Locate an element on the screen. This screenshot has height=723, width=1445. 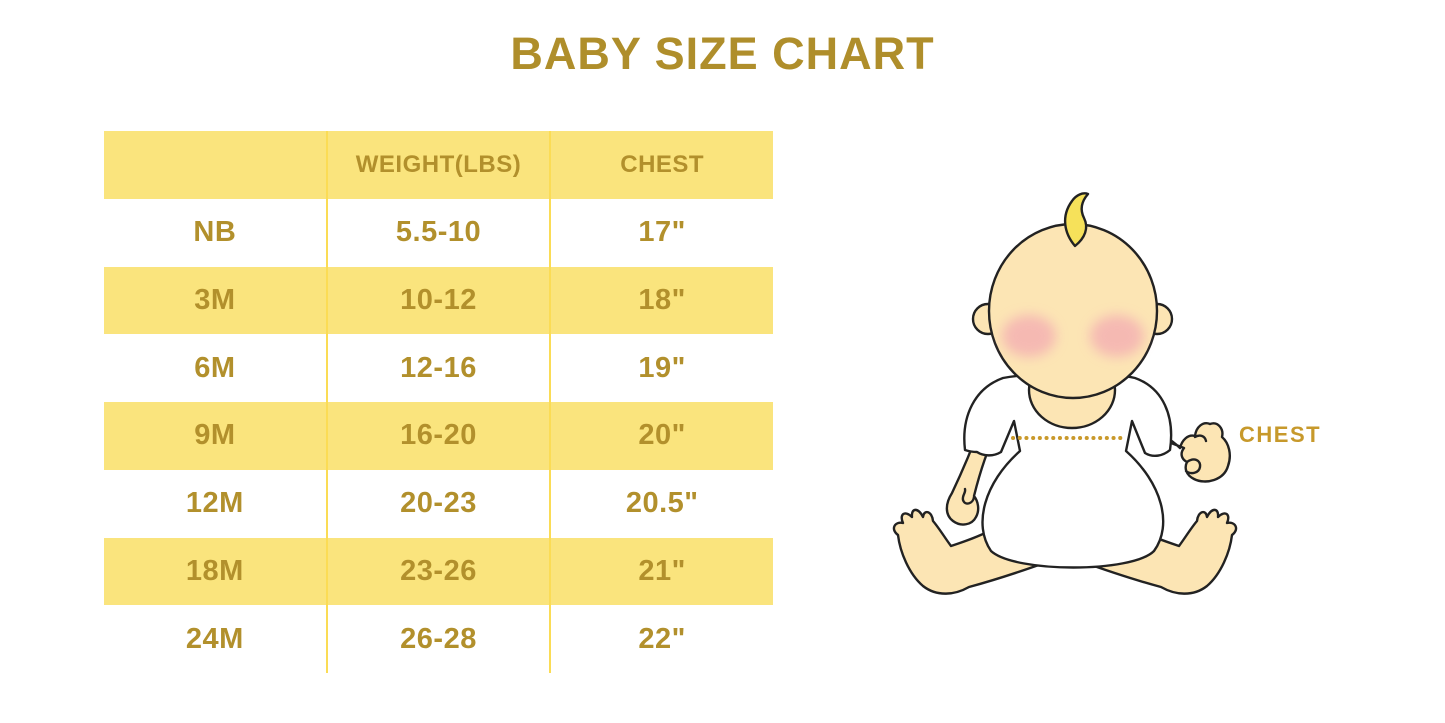
baby-hair-curl is located at coordinates (1077, 220).